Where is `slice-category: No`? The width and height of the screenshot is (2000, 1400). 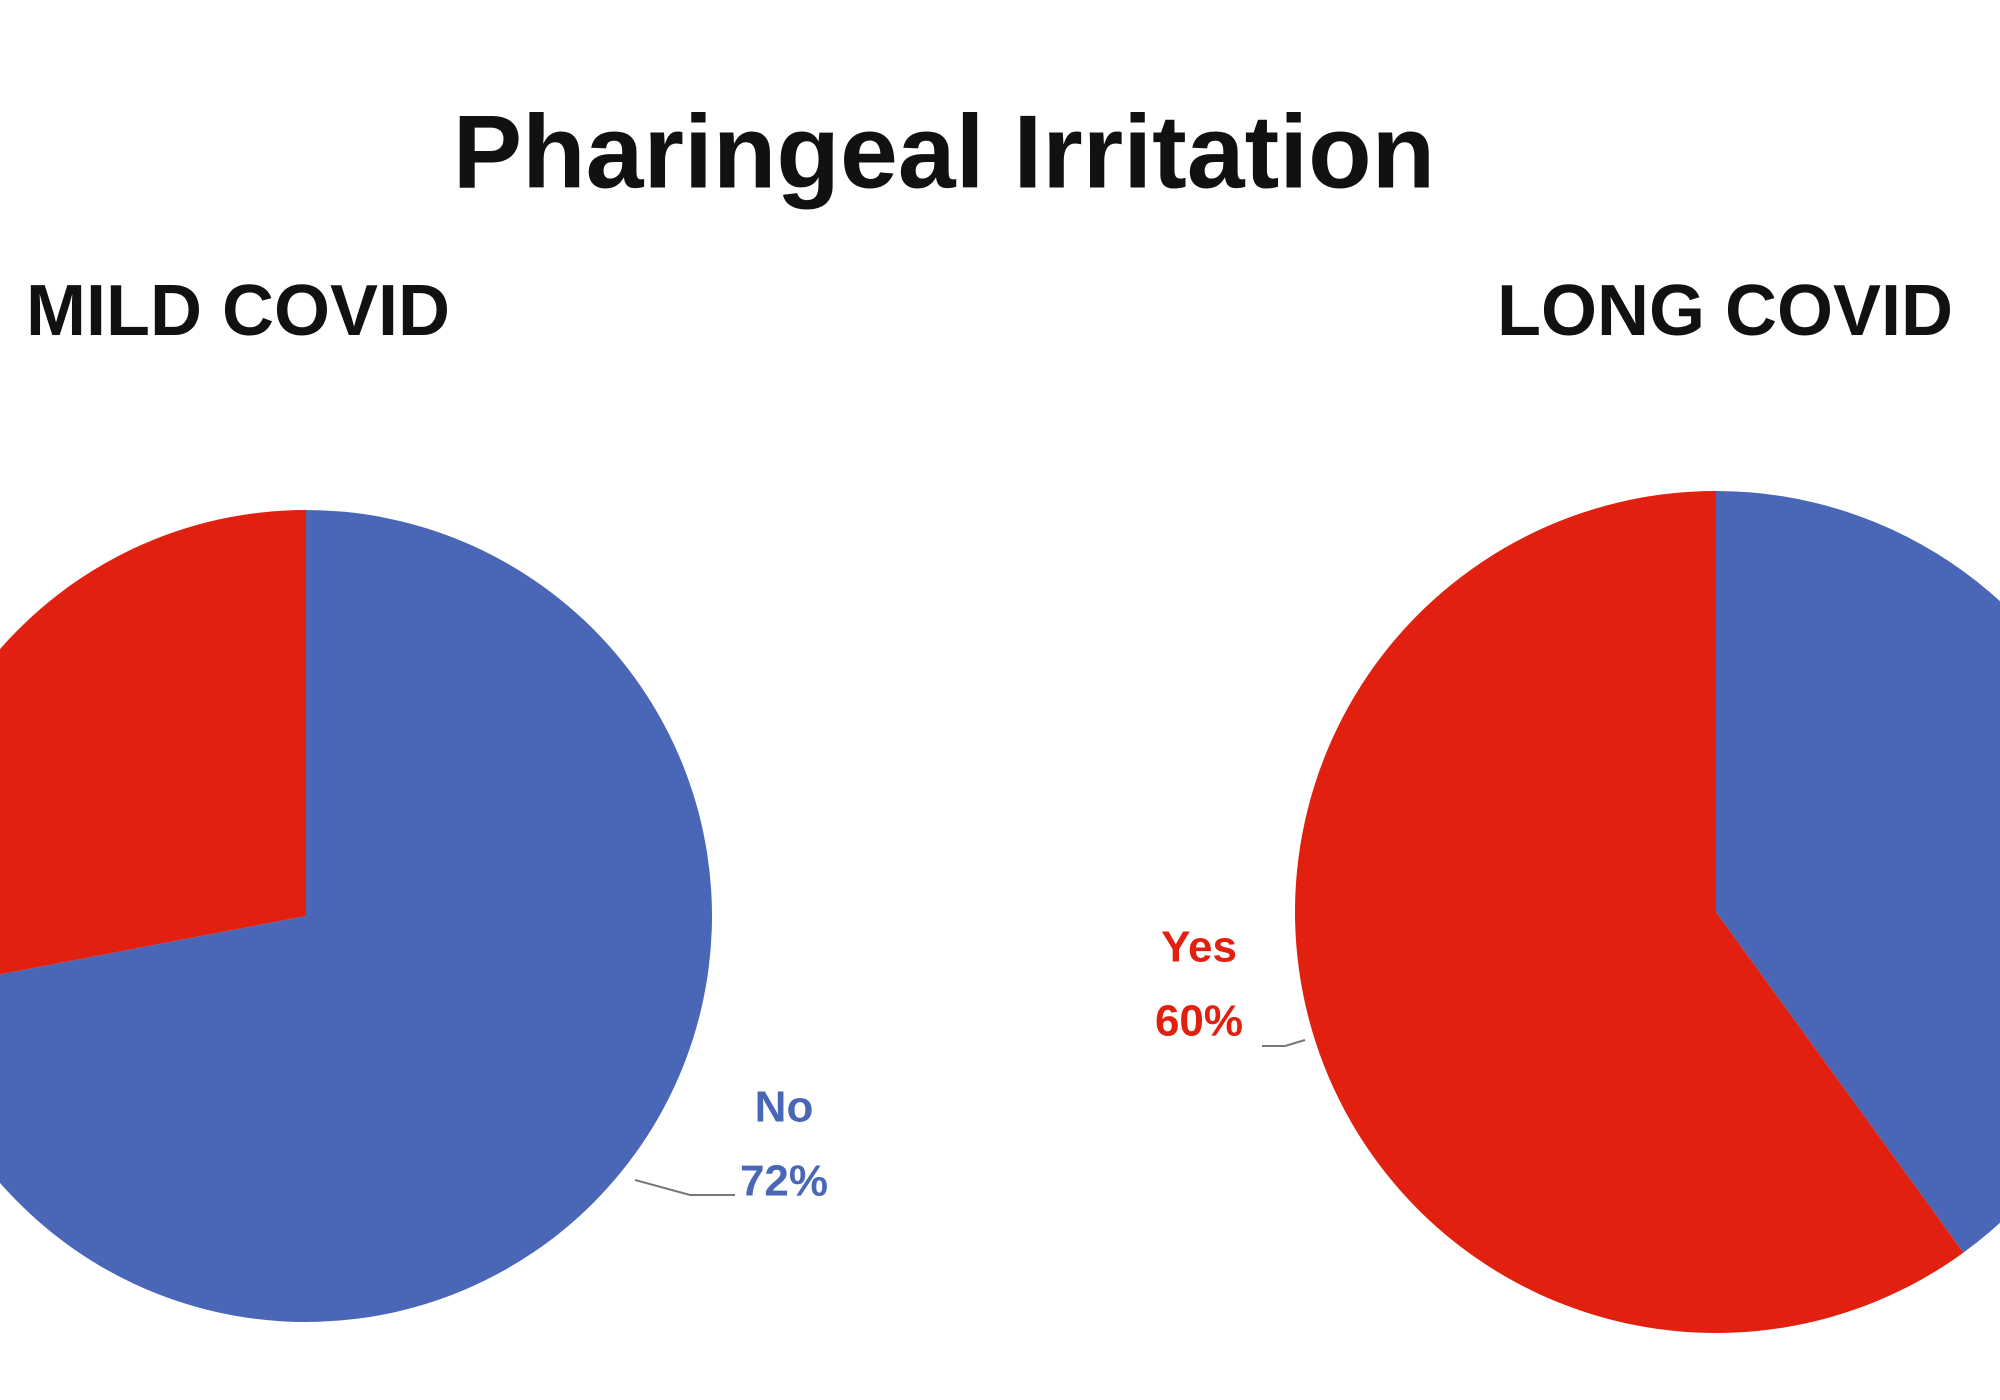
slice-category: No is located at coordinates (784, 1107).